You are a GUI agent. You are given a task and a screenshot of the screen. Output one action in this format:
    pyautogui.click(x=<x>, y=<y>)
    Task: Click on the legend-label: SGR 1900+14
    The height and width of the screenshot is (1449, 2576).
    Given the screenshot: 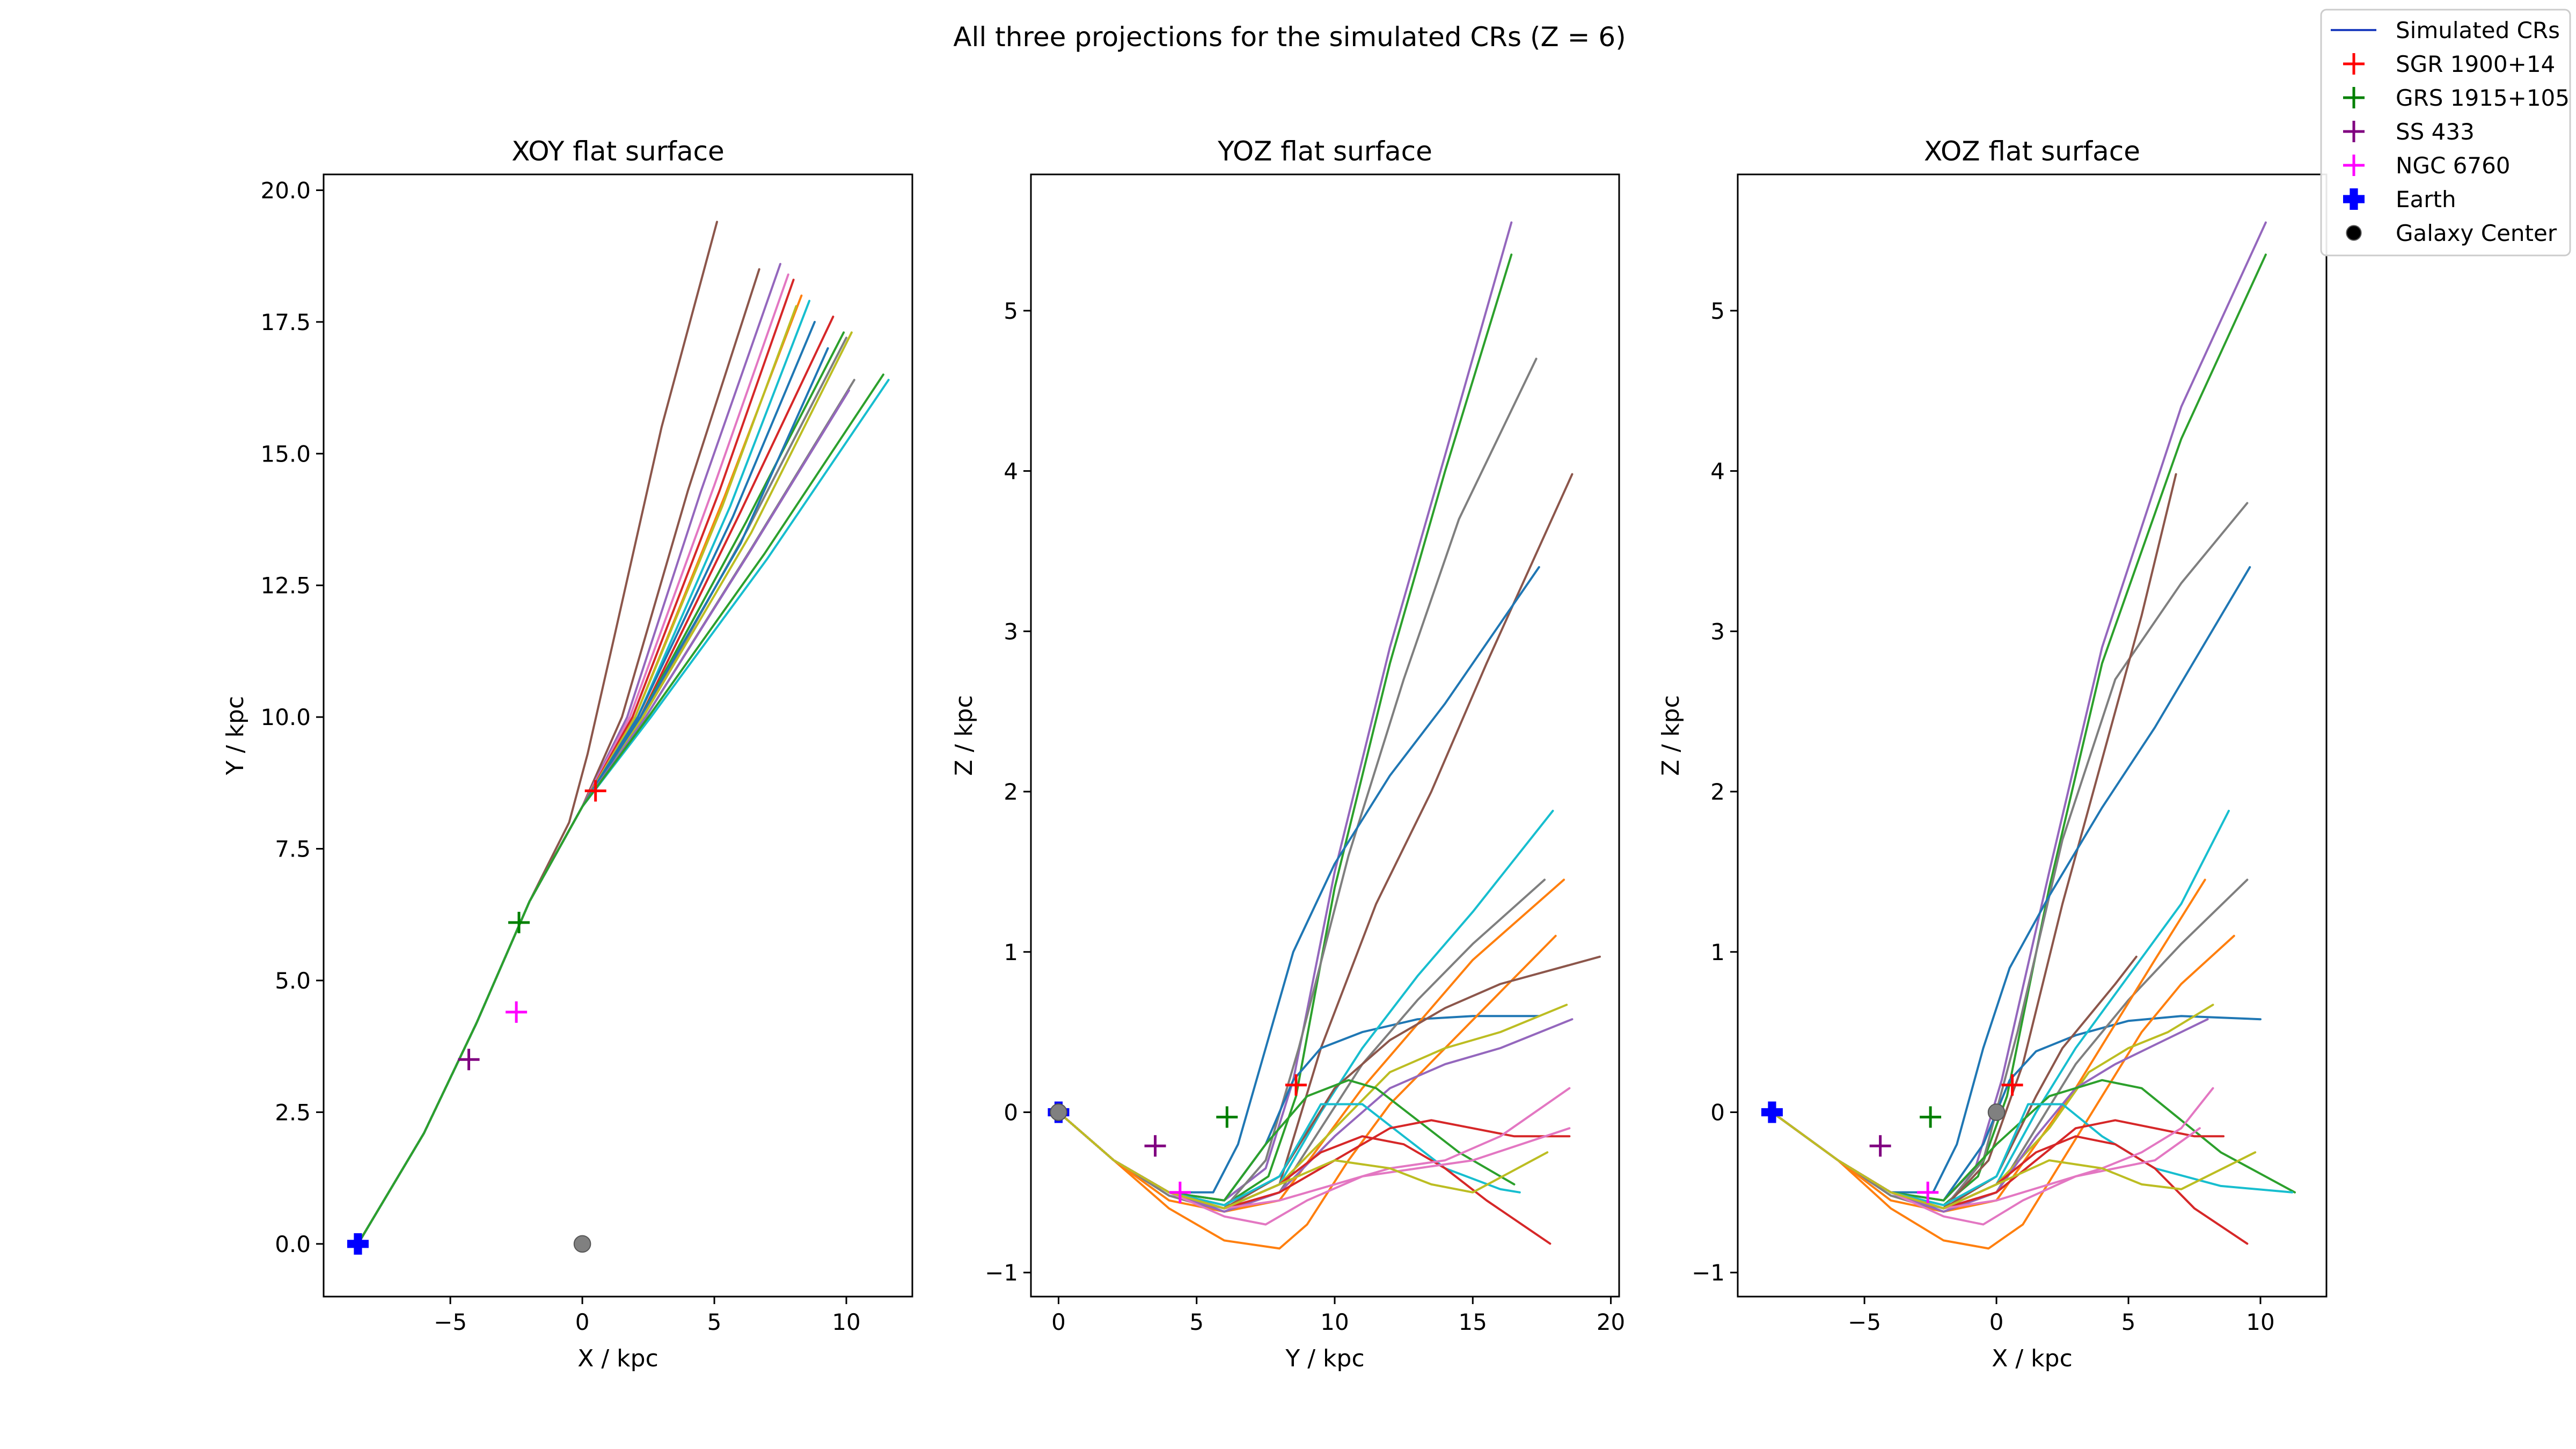 What is the action you would take?
    pyautogui.click(x=2475, y=64)
    